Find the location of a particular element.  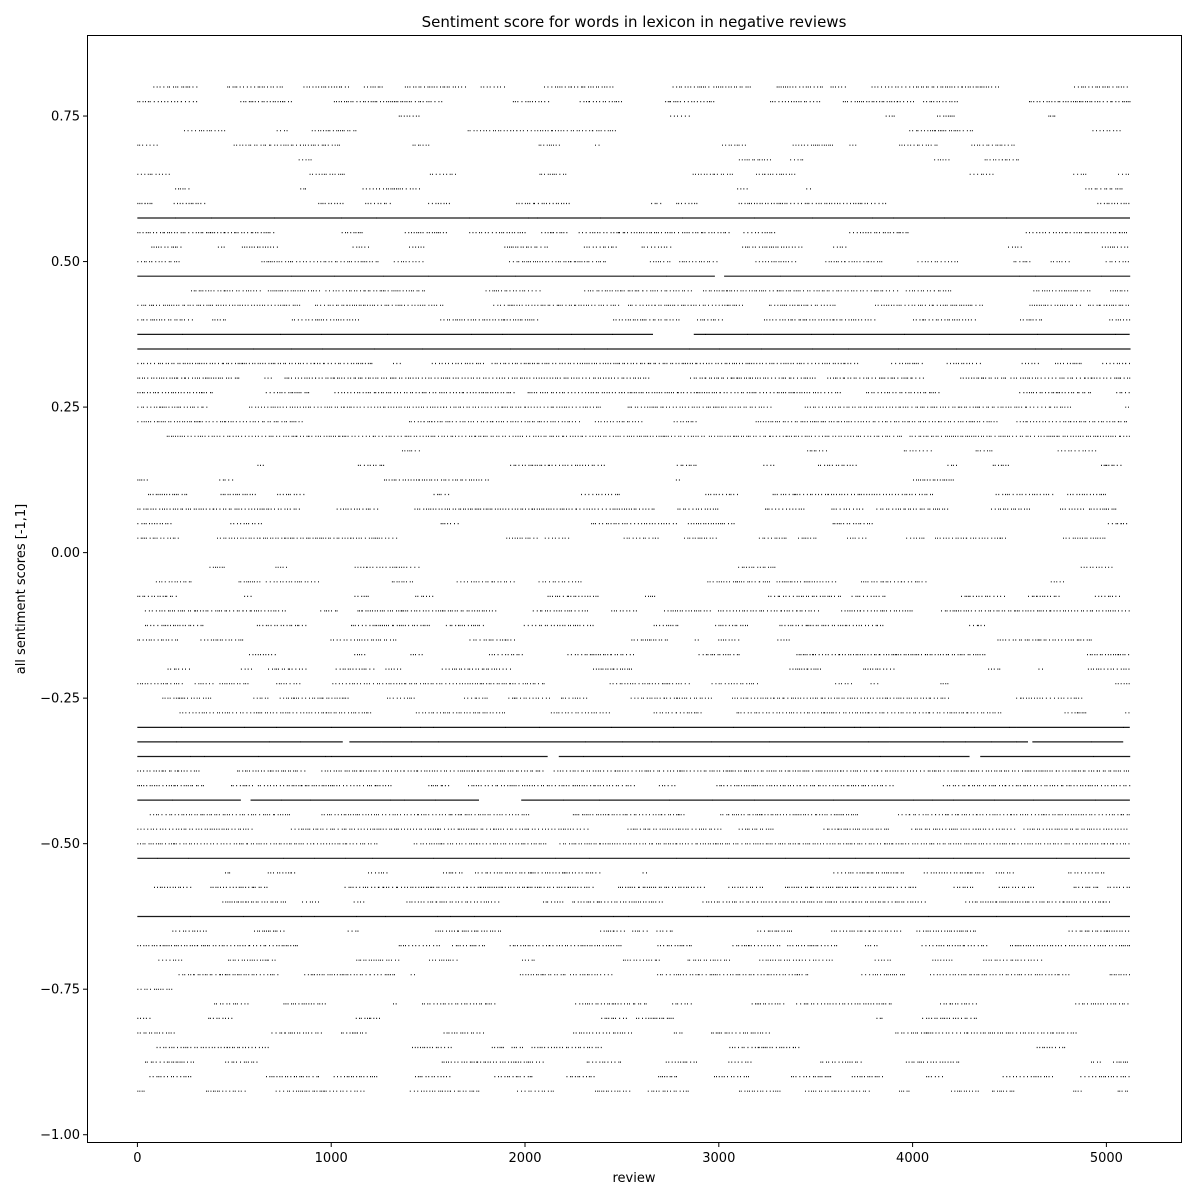

y-tick-label: −0.75 is located at coordinates (60, 990).